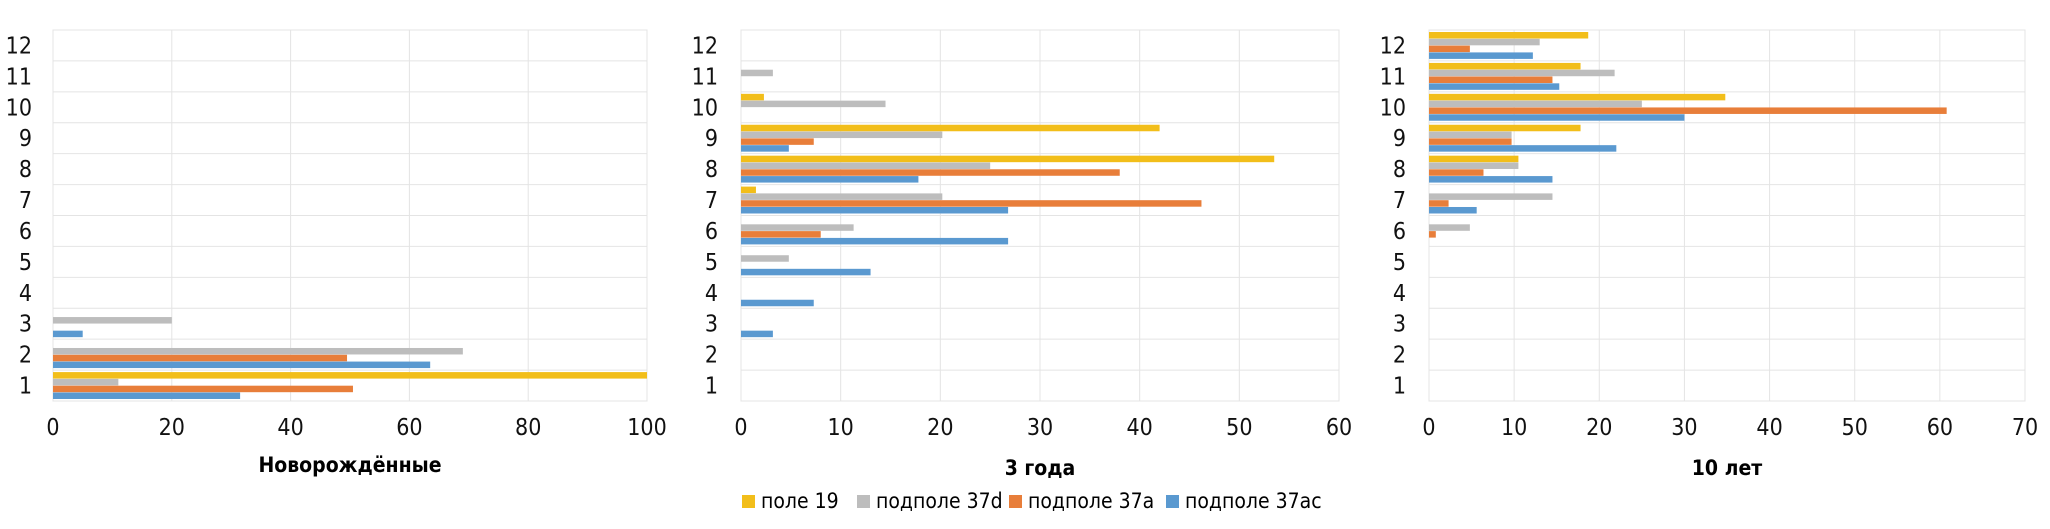 The width and height of the screenshot is (2050, 529). Describe the element at coordinates (1040, 428) in the screenshot. I see `x-tick-label: 30` at that location.